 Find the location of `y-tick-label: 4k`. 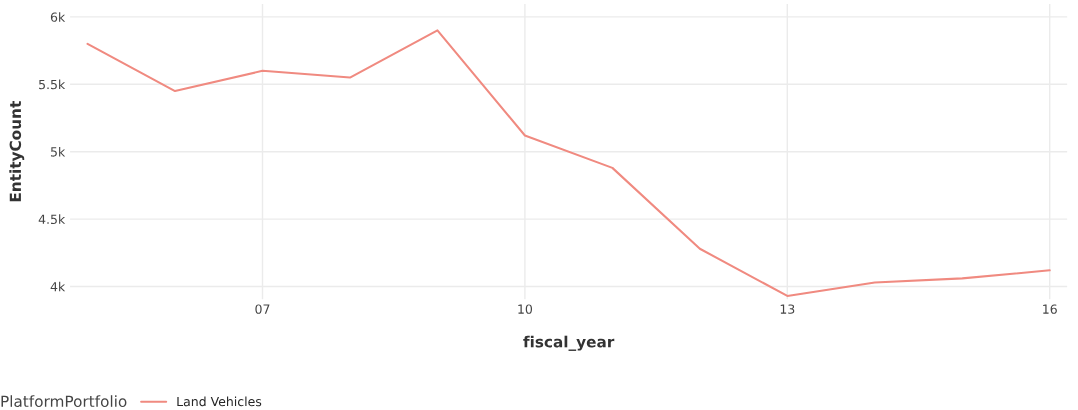

y-tick-label: 4k is located at coordinates (58, 286).